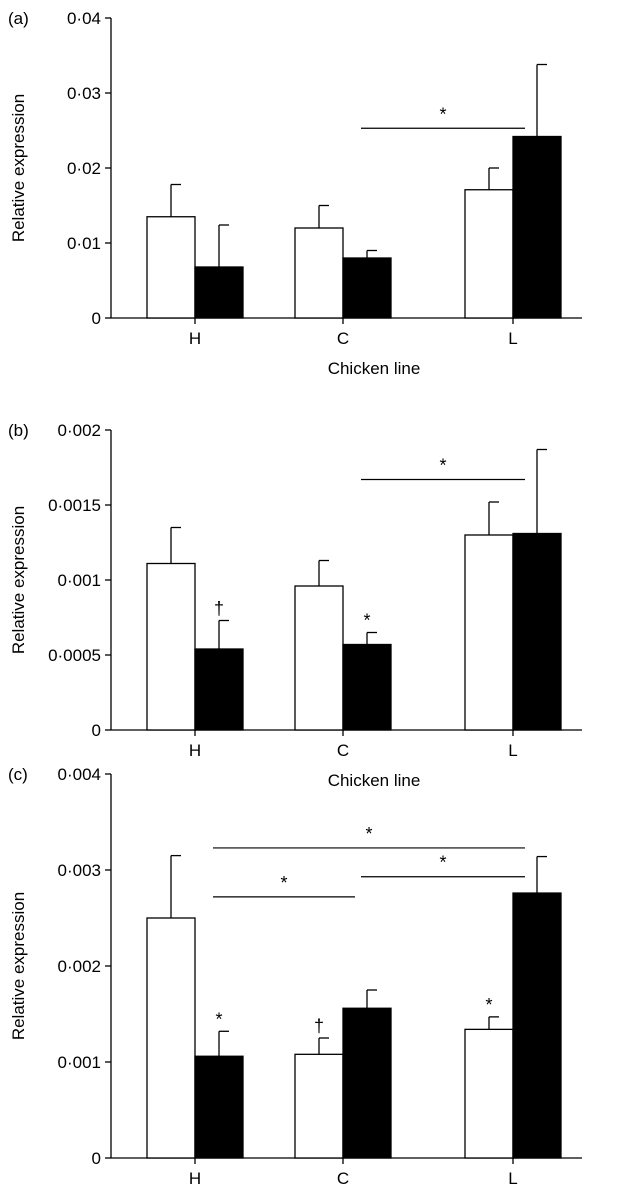  I want to click on y-tick-label: 0·004, so click(79, 774).